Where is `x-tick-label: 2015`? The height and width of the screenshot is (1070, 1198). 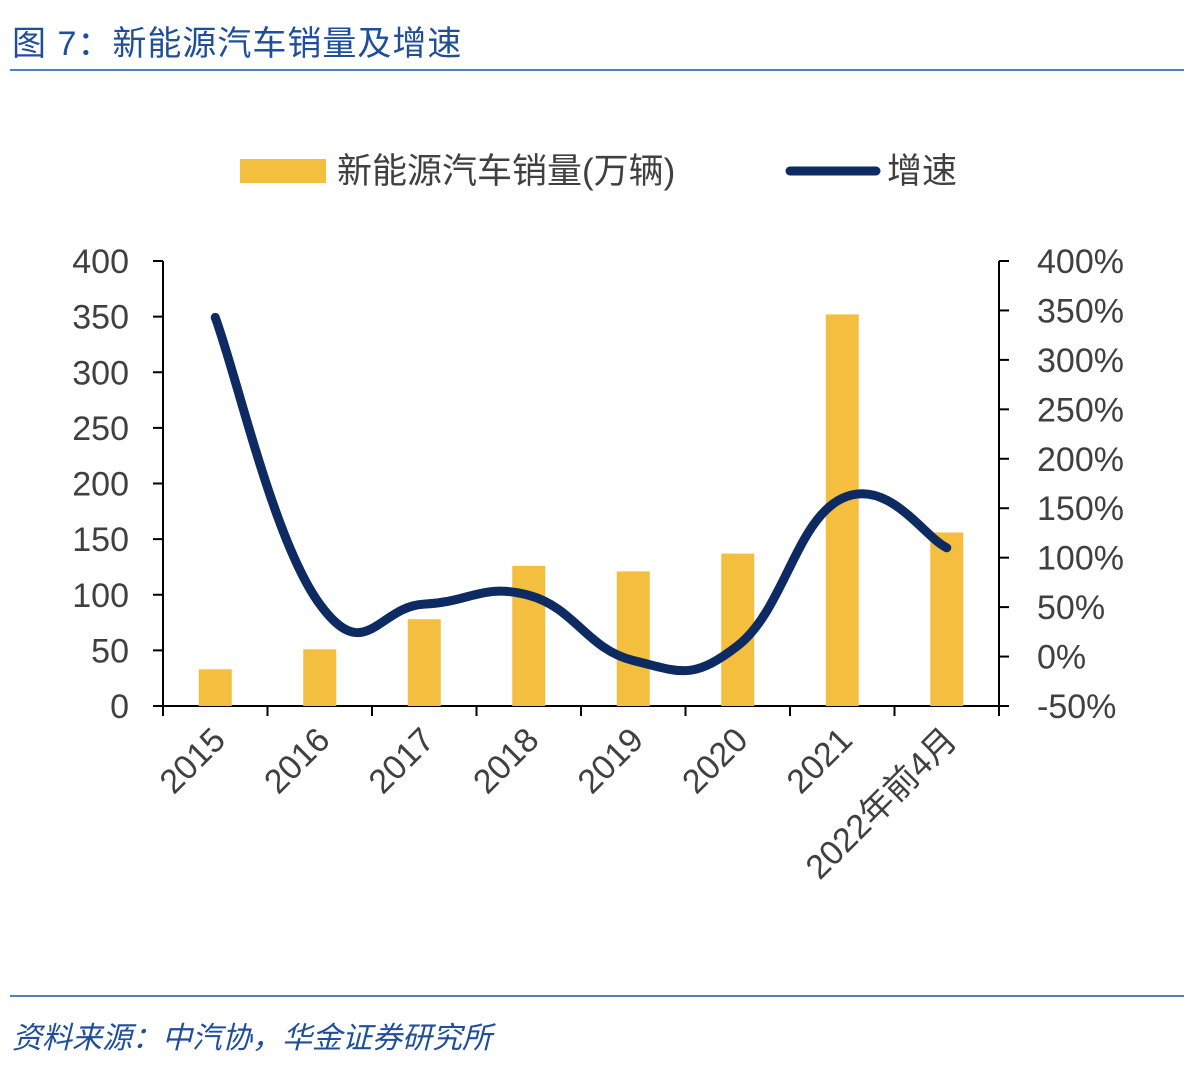 x-tick-label: 2015 is located at coordinates (193, 761).